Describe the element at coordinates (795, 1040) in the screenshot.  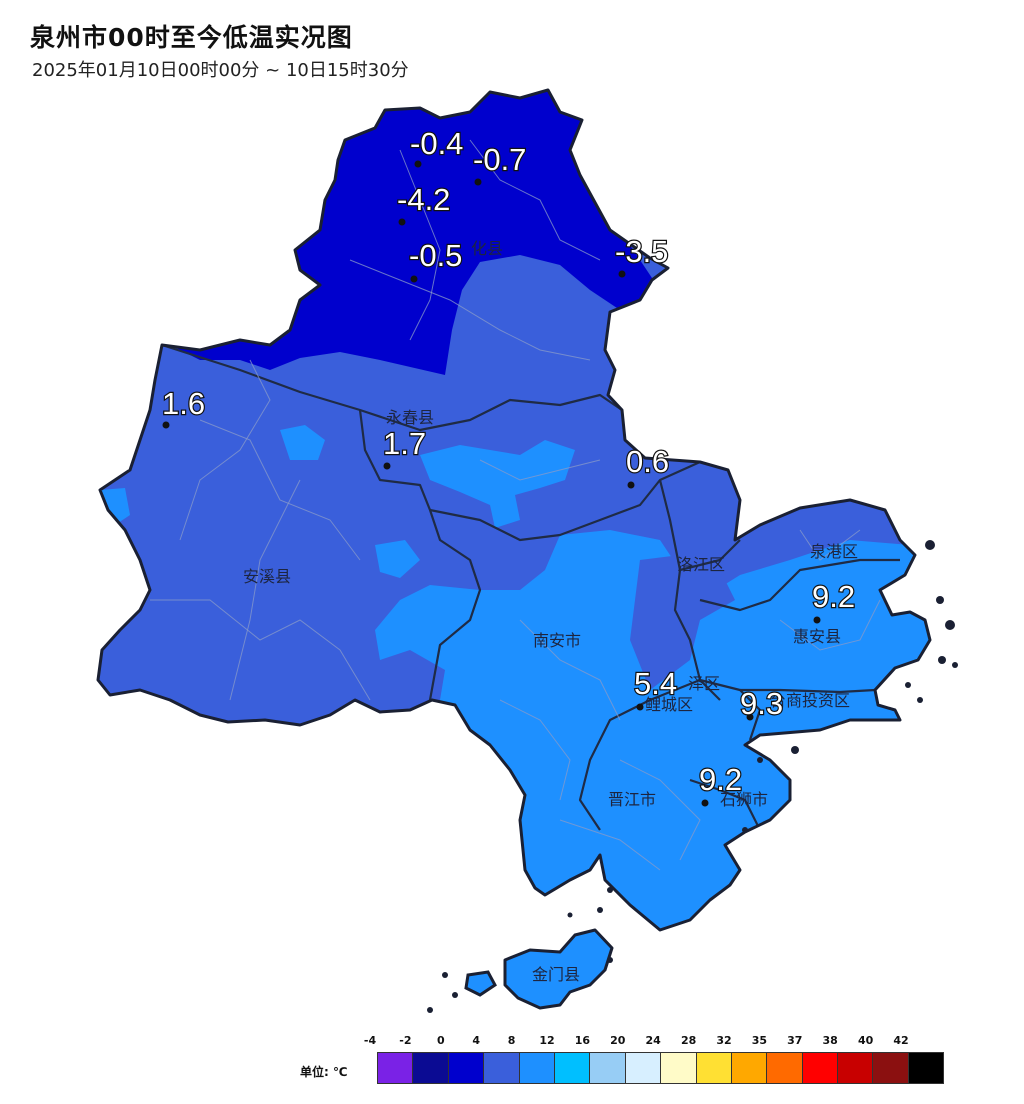
I see `legend-tick-label: 37` at that location.